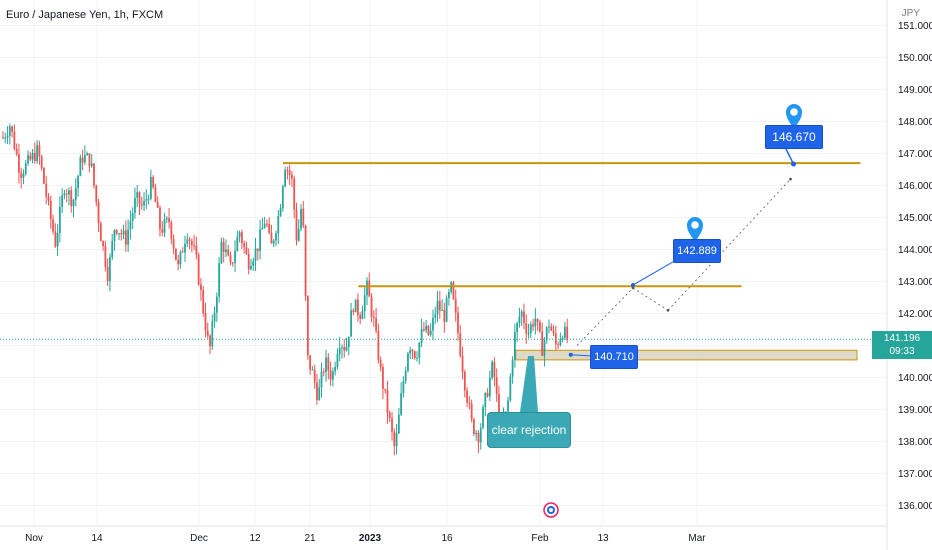 This screenshot has height=550, width=932. I want to click on entry-callout: 140.710, so click(614, 357).